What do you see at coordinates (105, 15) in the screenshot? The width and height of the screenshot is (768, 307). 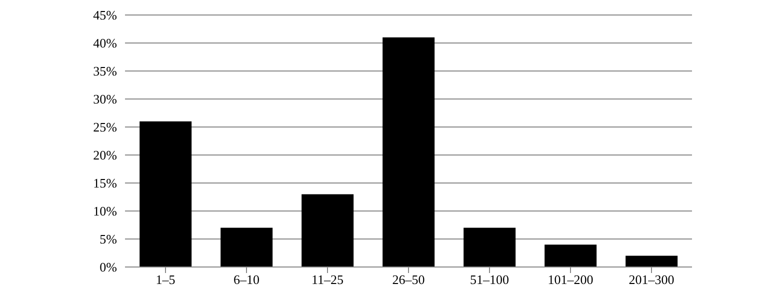 I see `y-tick-label: 45%` at bounding box center [105, 15].